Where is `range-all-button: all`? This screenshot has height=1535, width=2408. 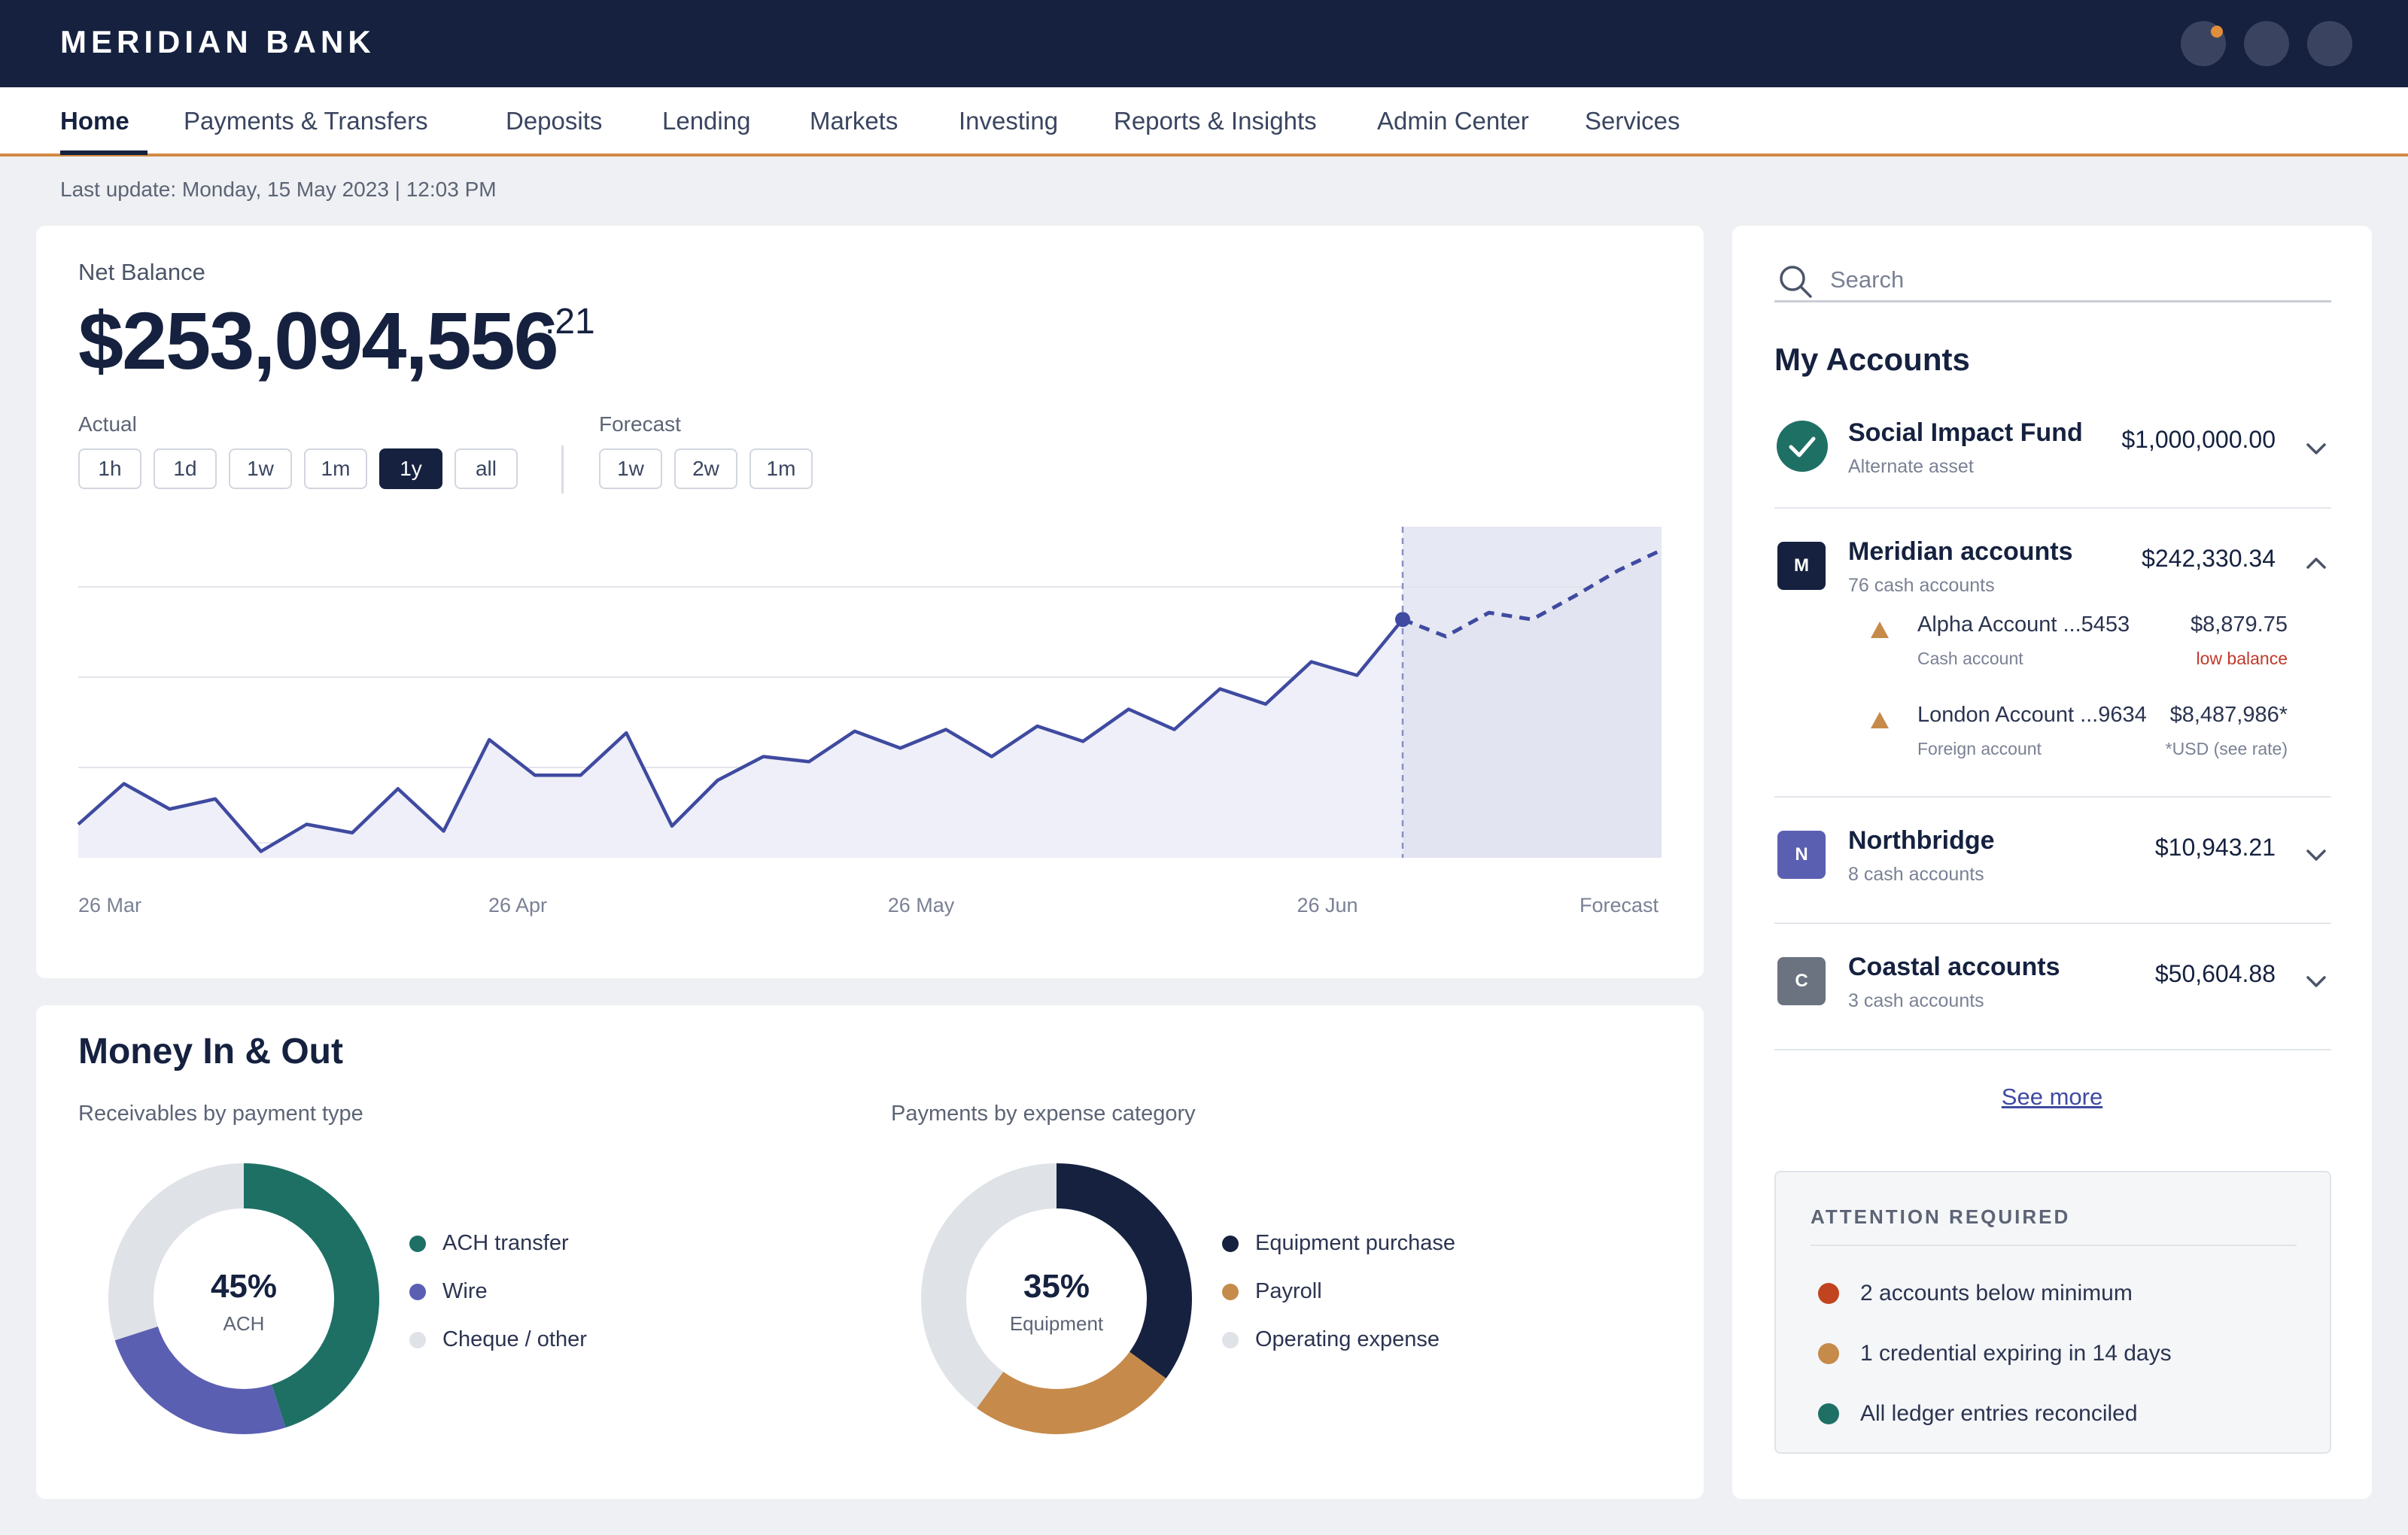
range-all-button: all is located at coordinates (486, 468).